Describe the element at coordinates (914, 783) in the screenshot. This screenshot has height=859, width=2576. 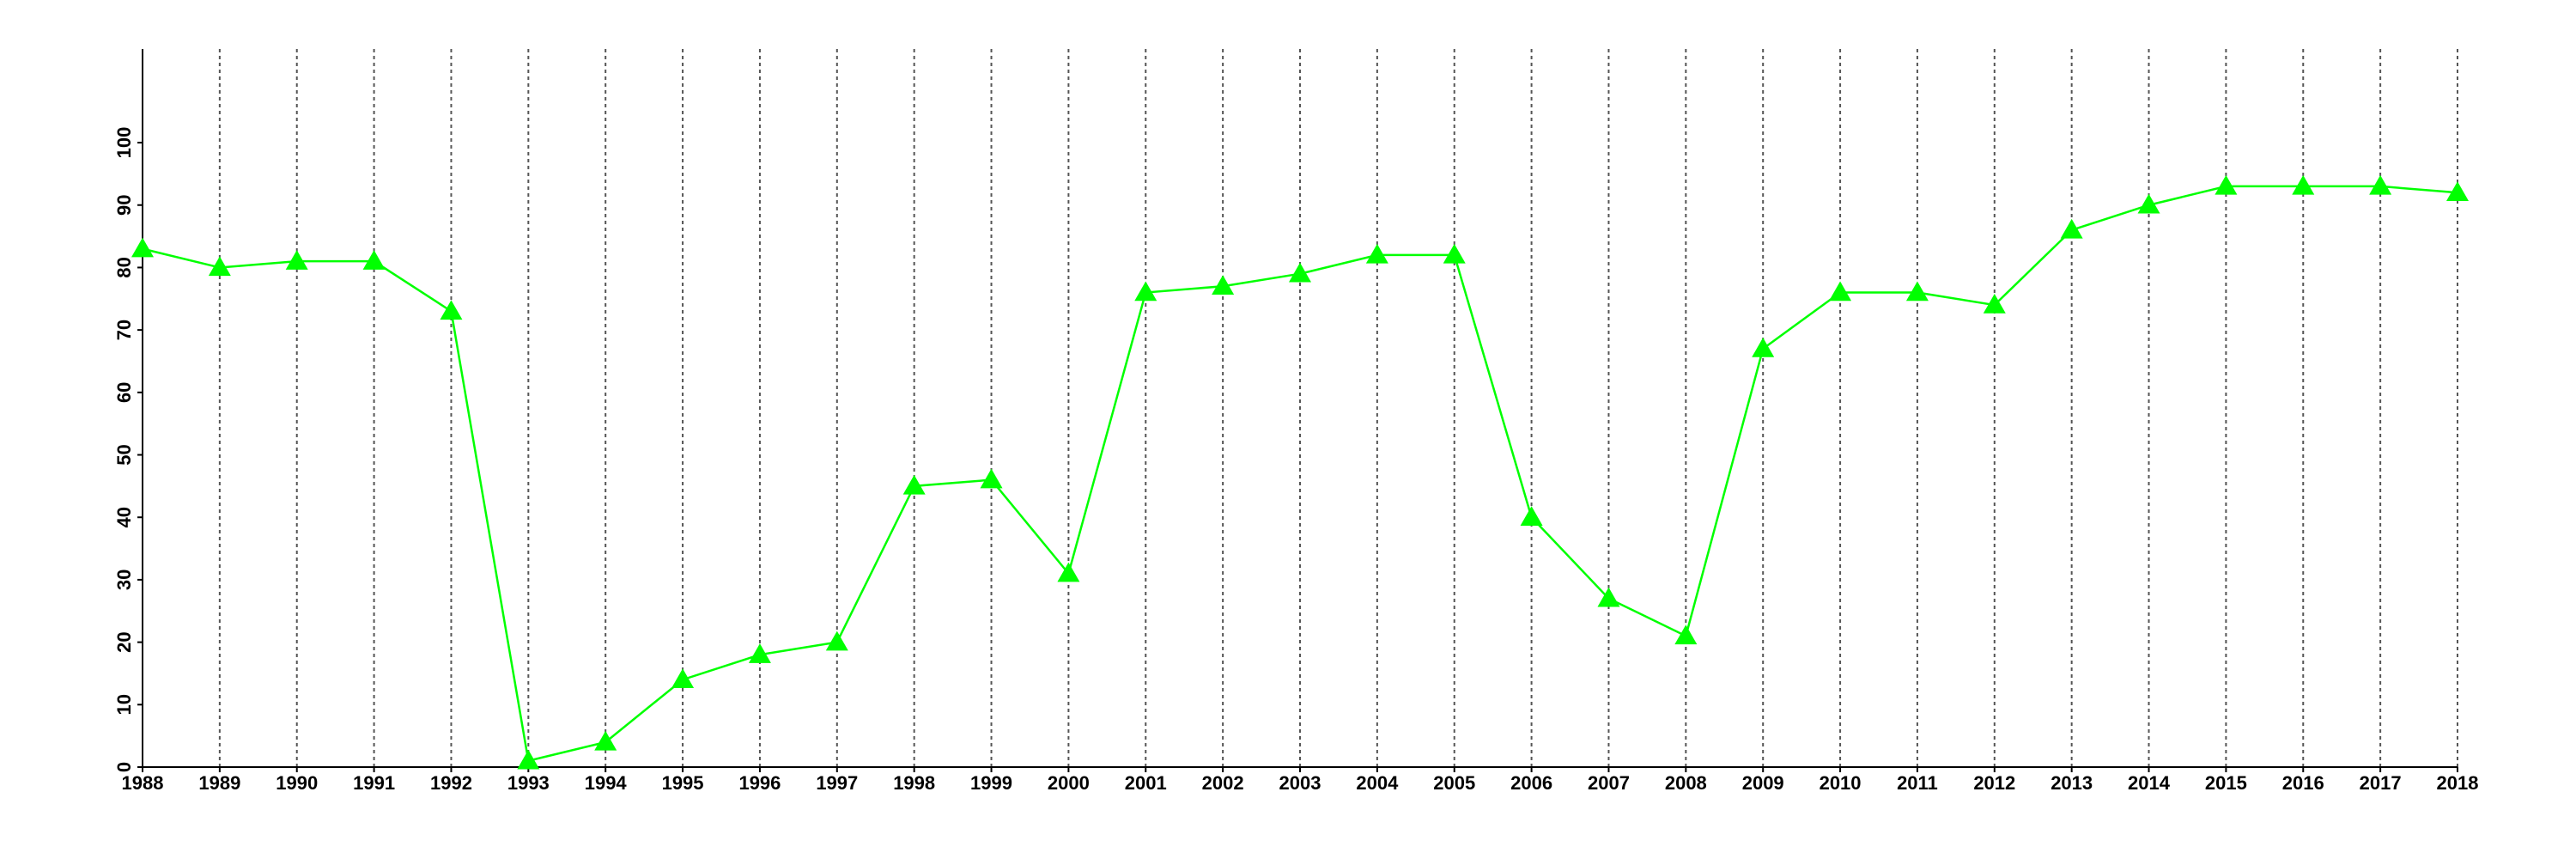
I see `x-tick-label: 1998` at that location.